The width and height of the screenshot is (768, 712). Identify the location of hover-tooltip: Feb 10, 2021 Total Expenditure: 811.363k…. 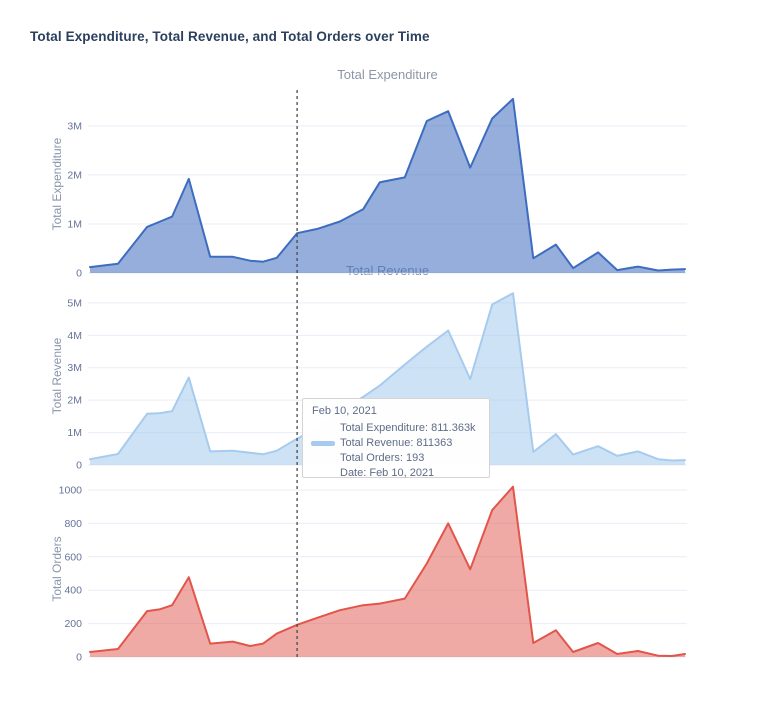
(396, 438).